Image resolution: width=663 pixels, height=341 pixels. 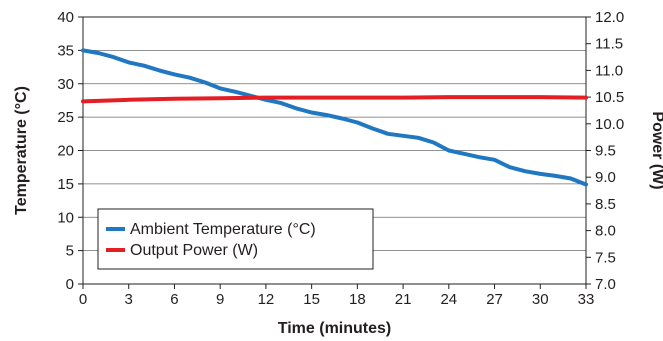 What do you see at coordinates (609, 97) in the screenshot?
I see `y-right-tick-label: 10.5` at bounding box center [609, 97].